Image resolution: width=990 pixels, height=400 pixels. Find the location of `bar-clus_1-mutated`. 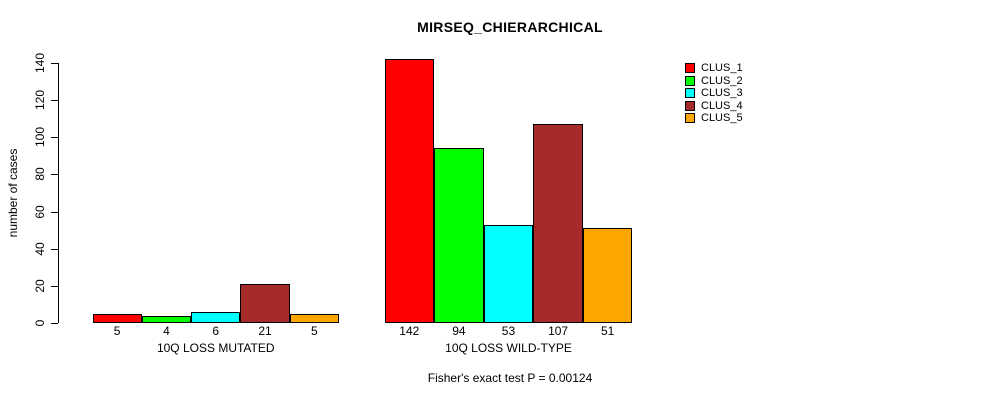

bar-clus_1-mutated is located at coordinates (117, 318).